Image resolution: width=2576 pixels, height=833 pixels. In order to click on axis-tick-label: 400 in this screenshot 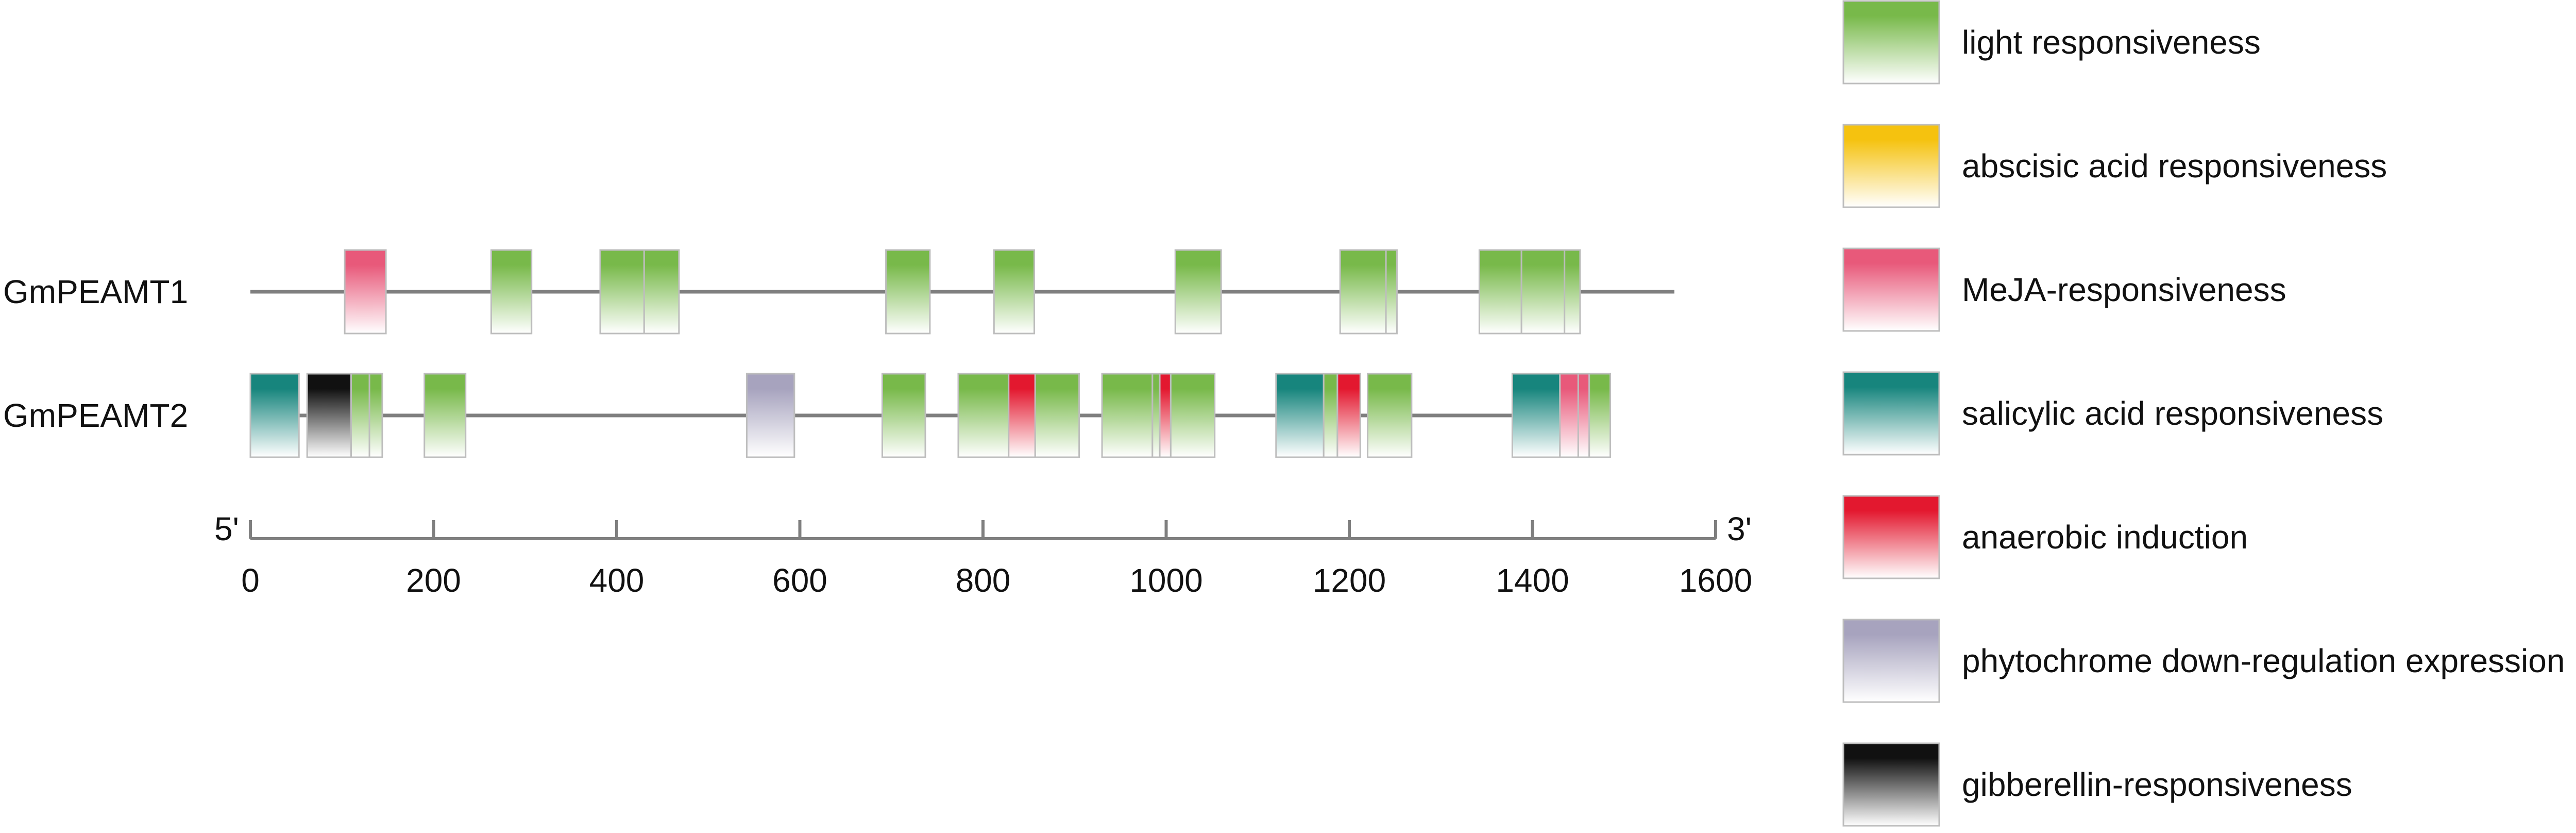, I will do `click(617, 580)`.